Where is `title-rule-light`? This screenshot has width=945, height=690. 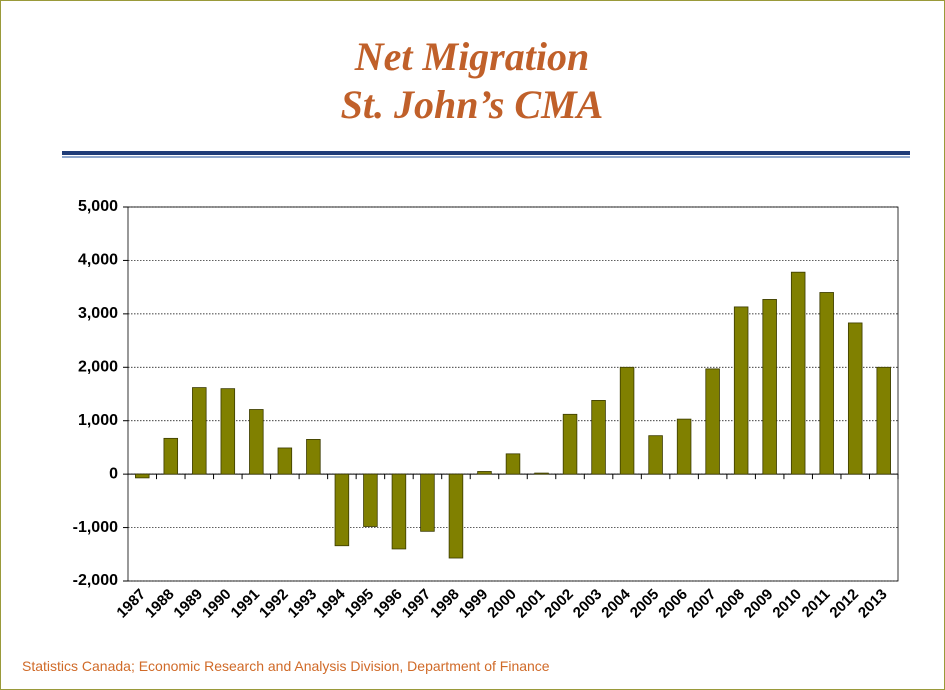 title-rule-light is located at coordinates (486, 157).